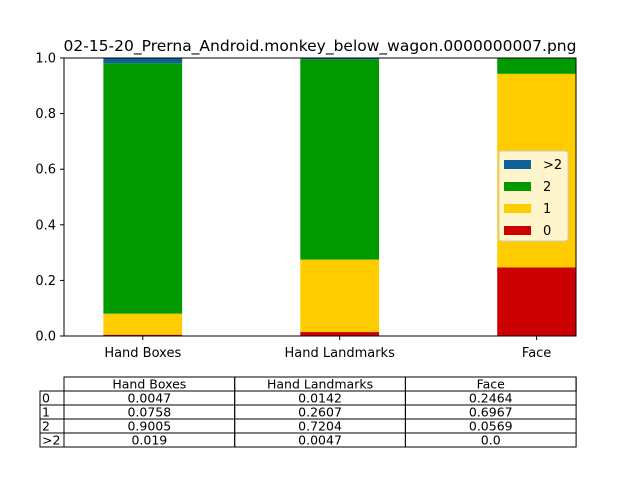 The height and width of the screenshot is (480, 640). What do you see at coordinates (536, 353) in the screenshot?
I see `x-tick-label: Face` at bounding box center [536, 353].